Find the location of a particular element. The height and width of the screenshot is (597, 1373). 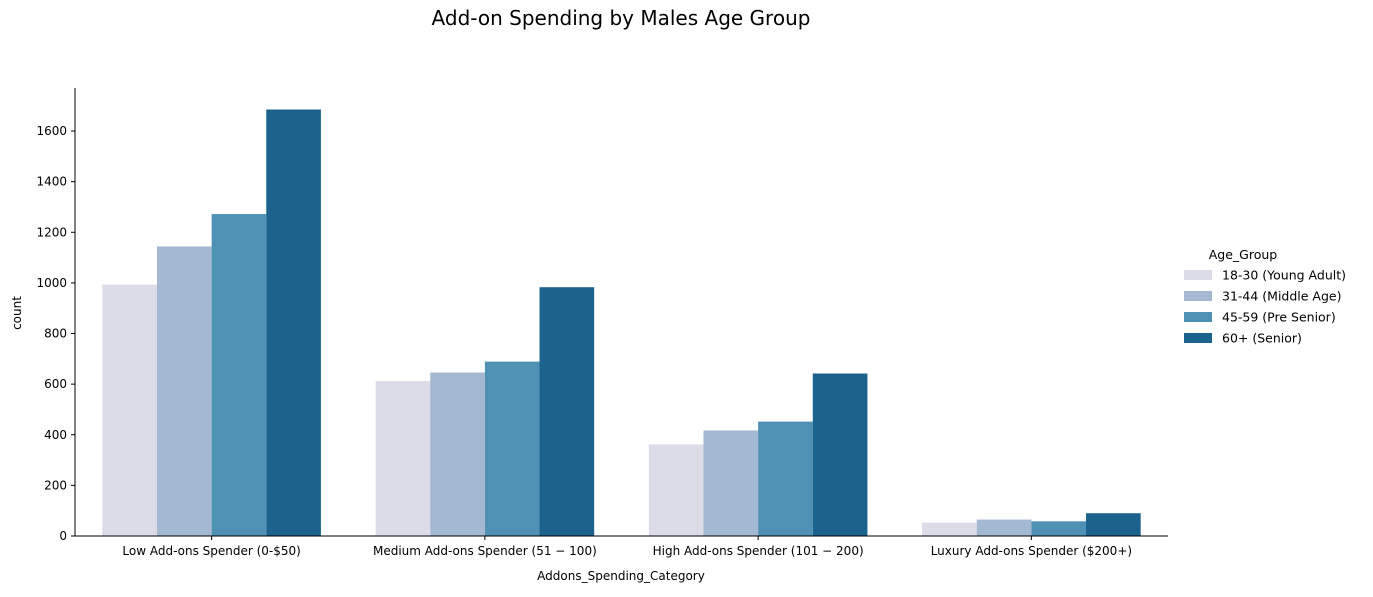

y-axis-ticks: 0 200 400 600 800 1000 1200 1400 1600 is located at coordinates (55, 333).